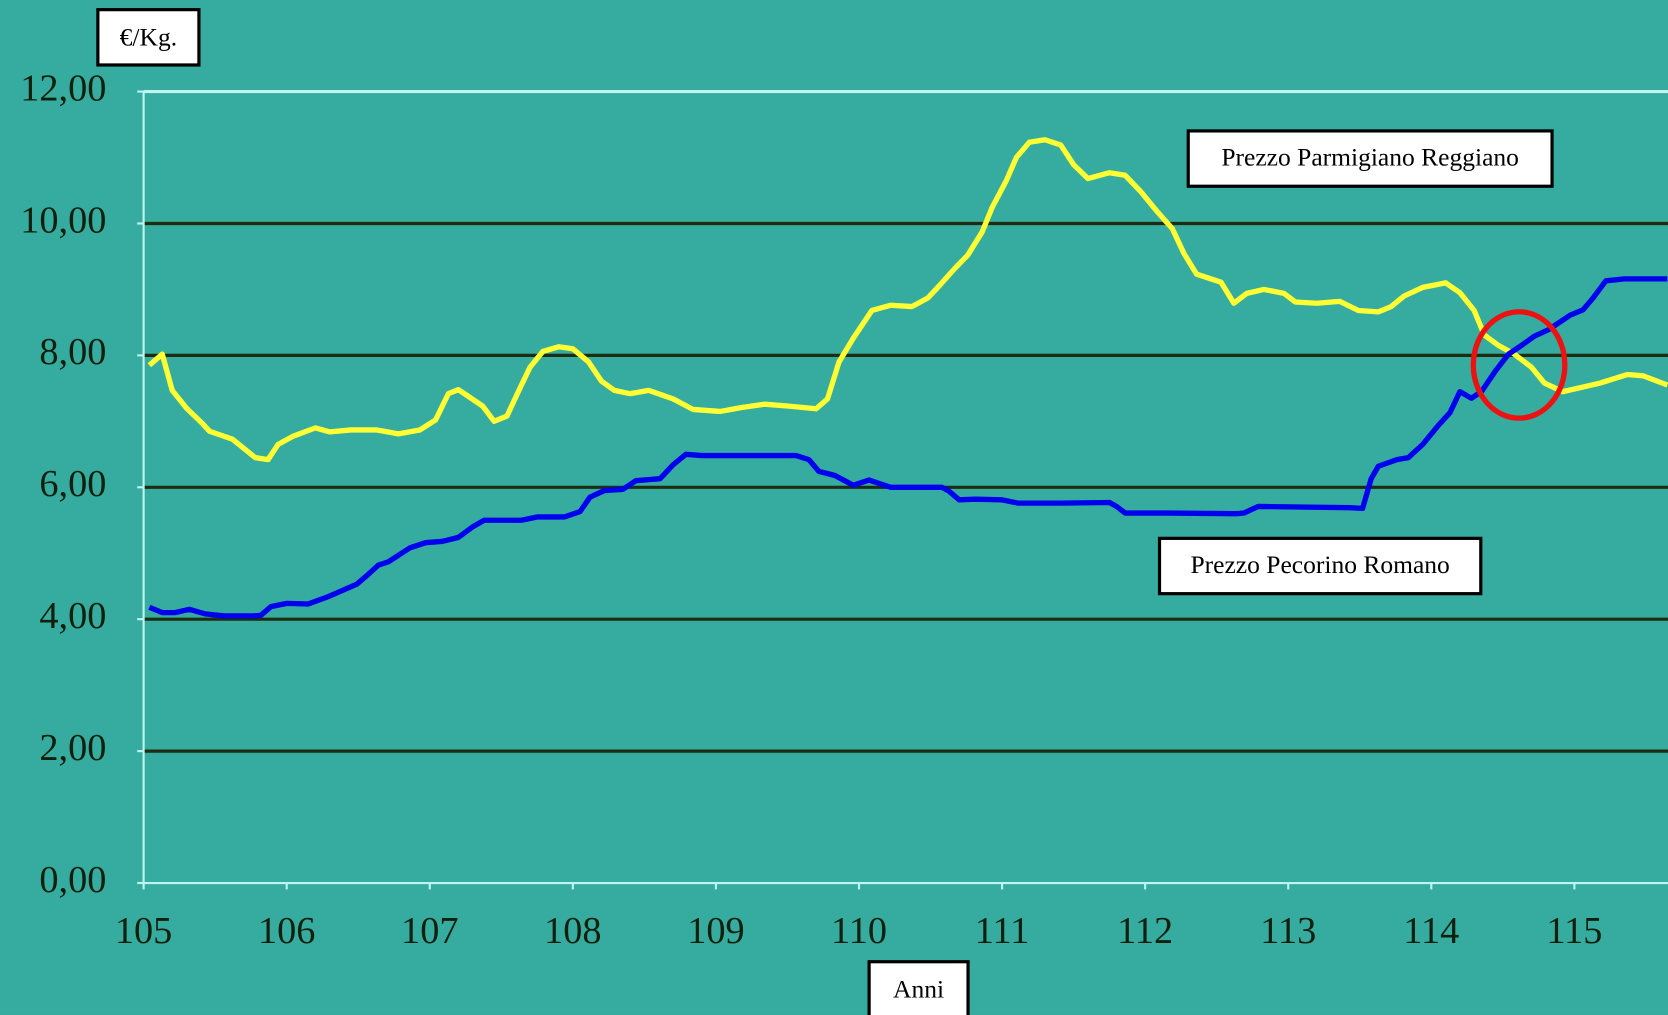  I want to click on y-axis-label: €/Kg., so click(148, 36).